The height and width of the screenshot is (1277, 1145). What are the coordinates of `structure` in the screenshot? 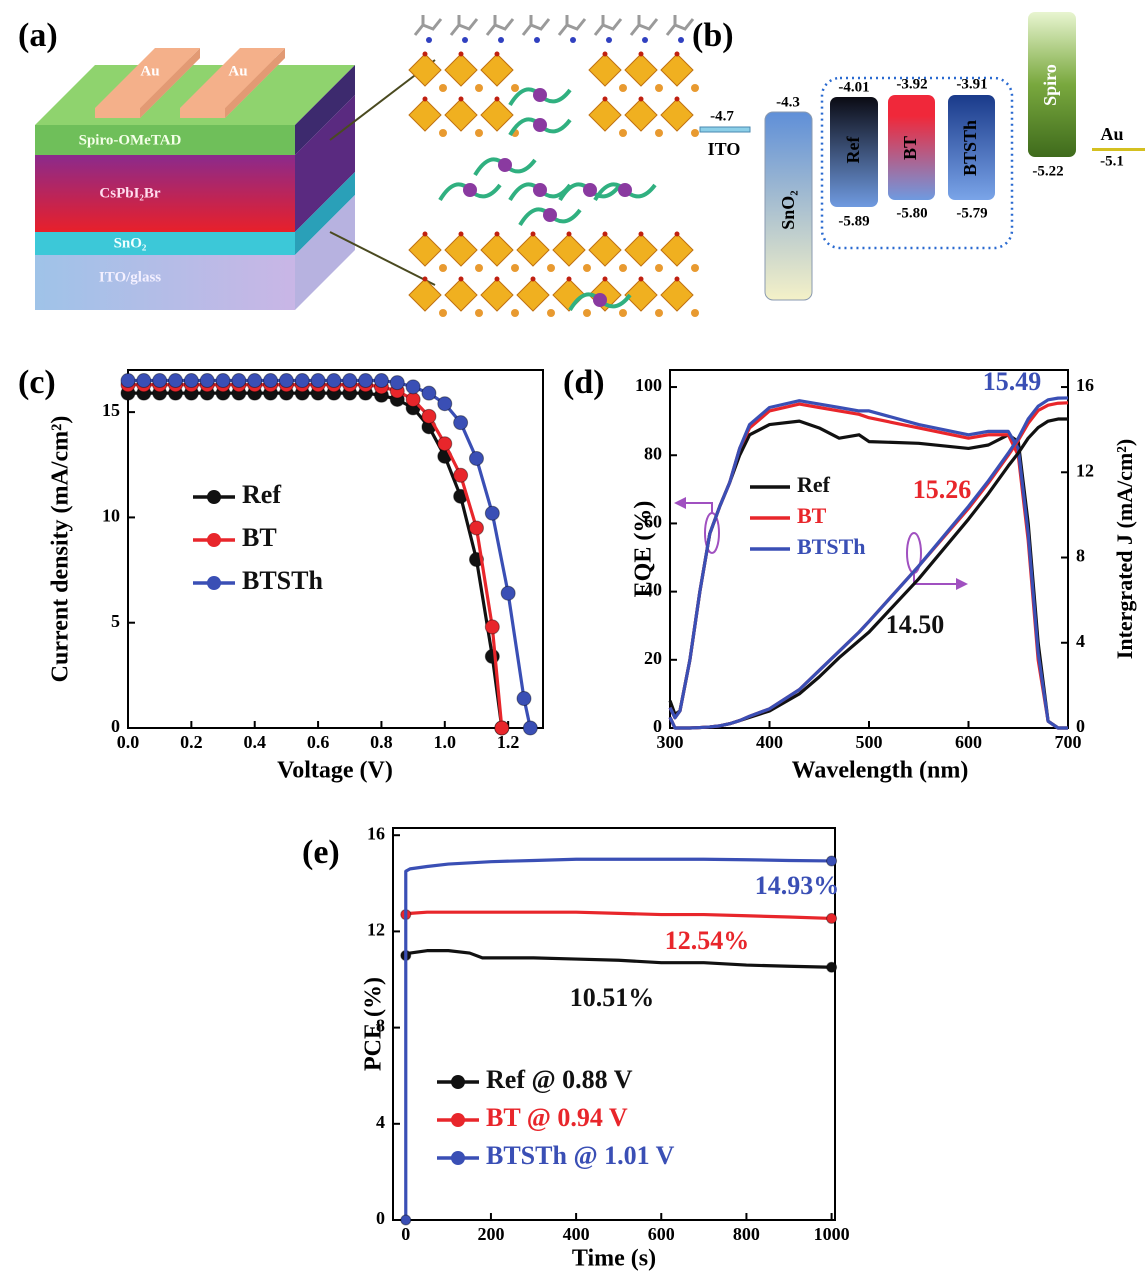 It's located at (553, 166).